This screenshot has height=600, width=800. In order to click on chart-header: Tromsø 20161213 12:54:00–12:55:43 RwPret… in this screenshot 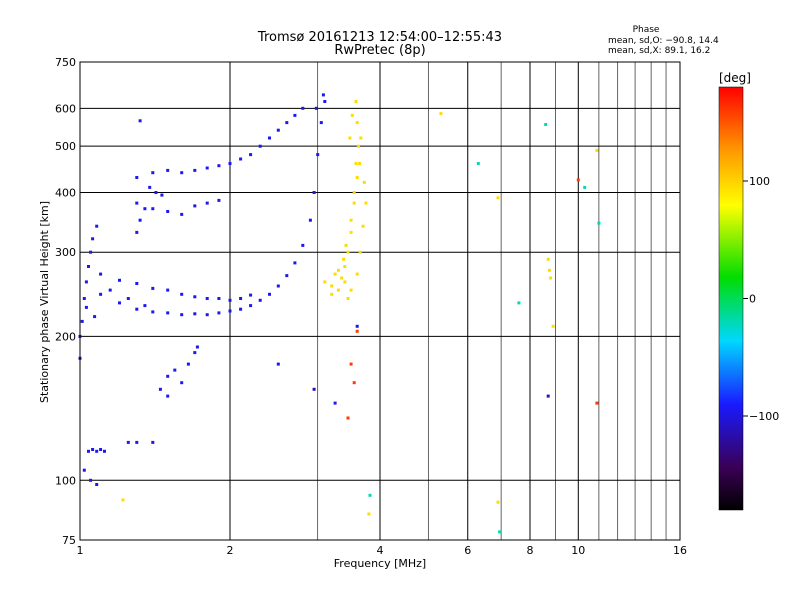, I will do `click(379, 44)`.